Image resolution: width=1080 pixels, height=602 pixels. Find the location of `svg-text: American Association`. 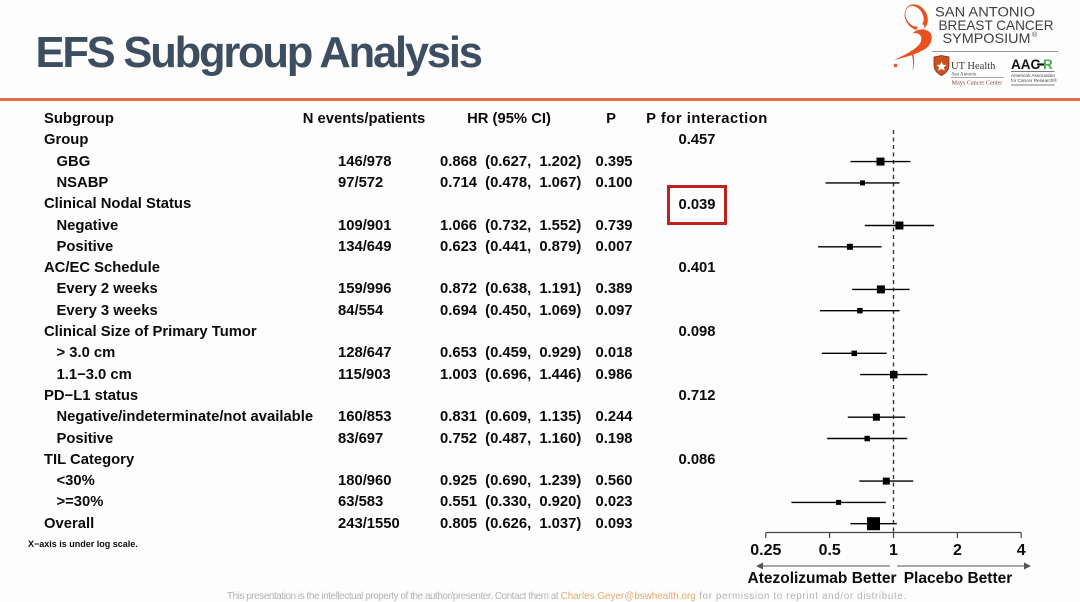

svg-text: American Association is located at coordinates (1033, 75).